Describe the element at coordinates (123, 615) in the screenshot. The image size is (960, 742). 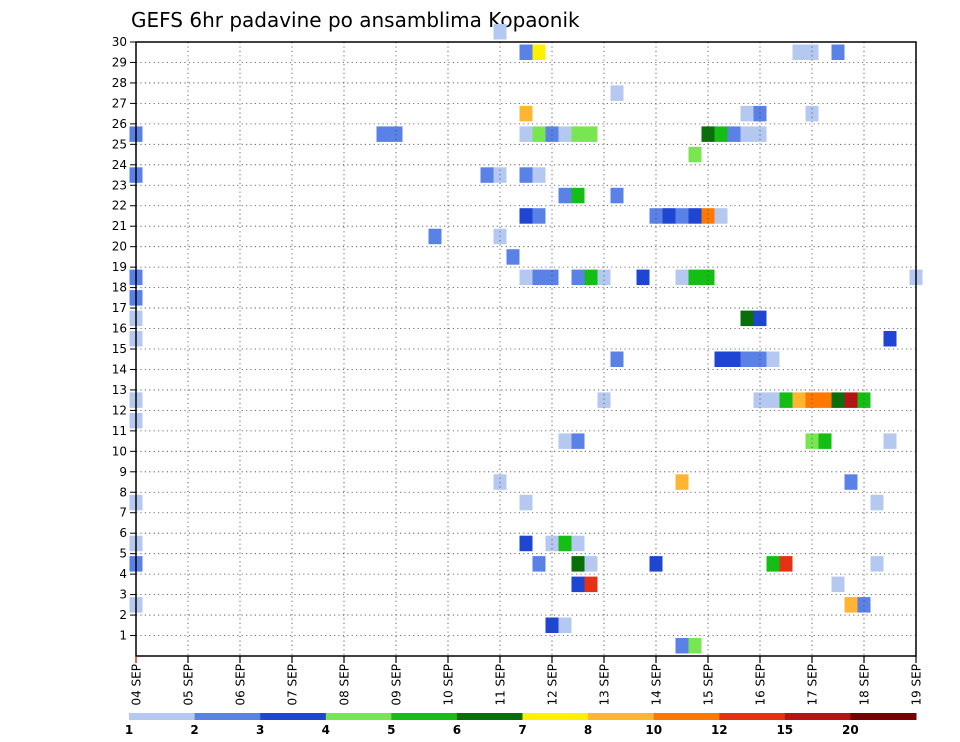
I see `y-tick-label: 2` at that location.